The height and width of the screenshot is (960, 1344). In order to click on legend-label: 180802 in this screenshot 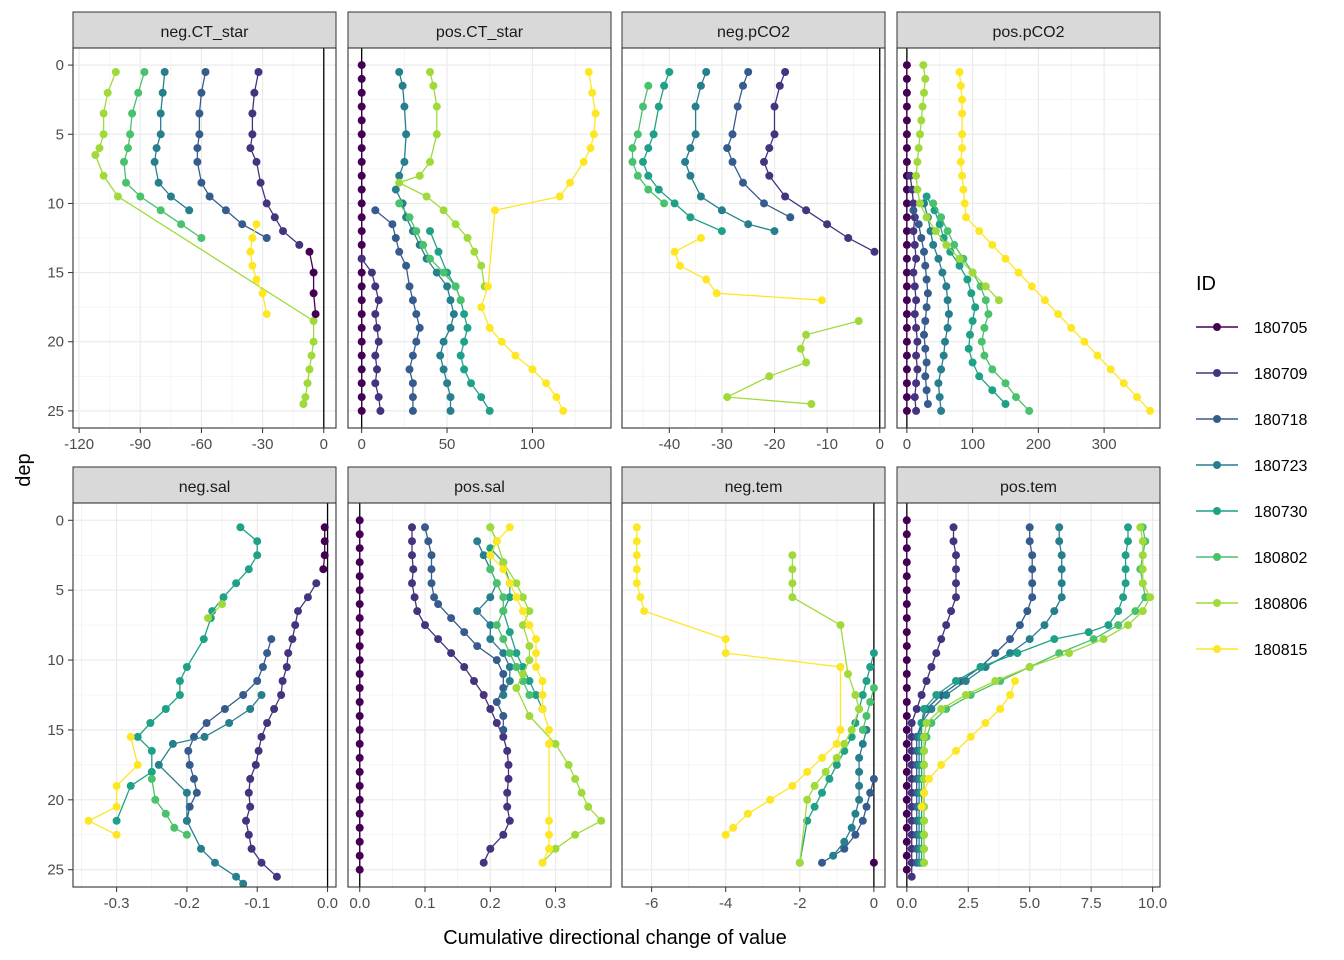, I will do `click(1280, 558)`.